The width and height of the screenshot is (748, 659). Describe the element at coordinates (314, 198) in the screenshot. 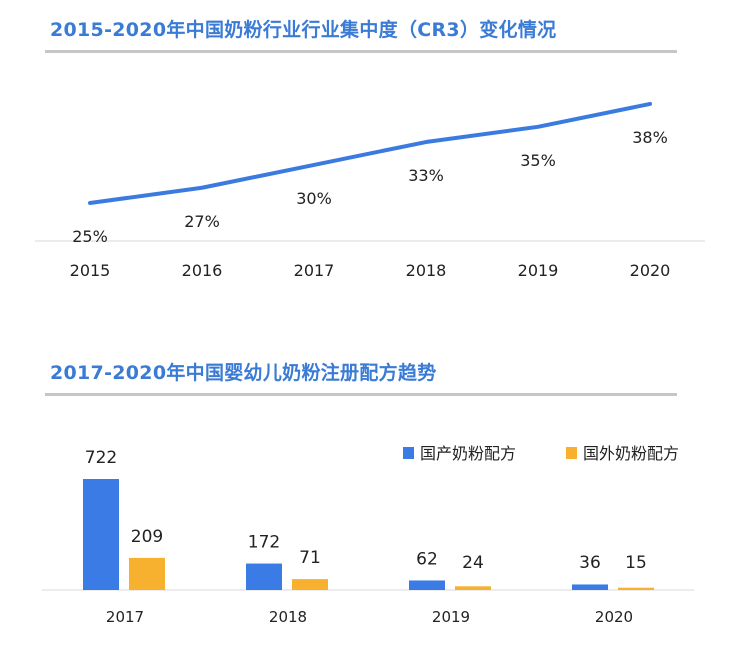

I see `data-label: 30%` at that location.